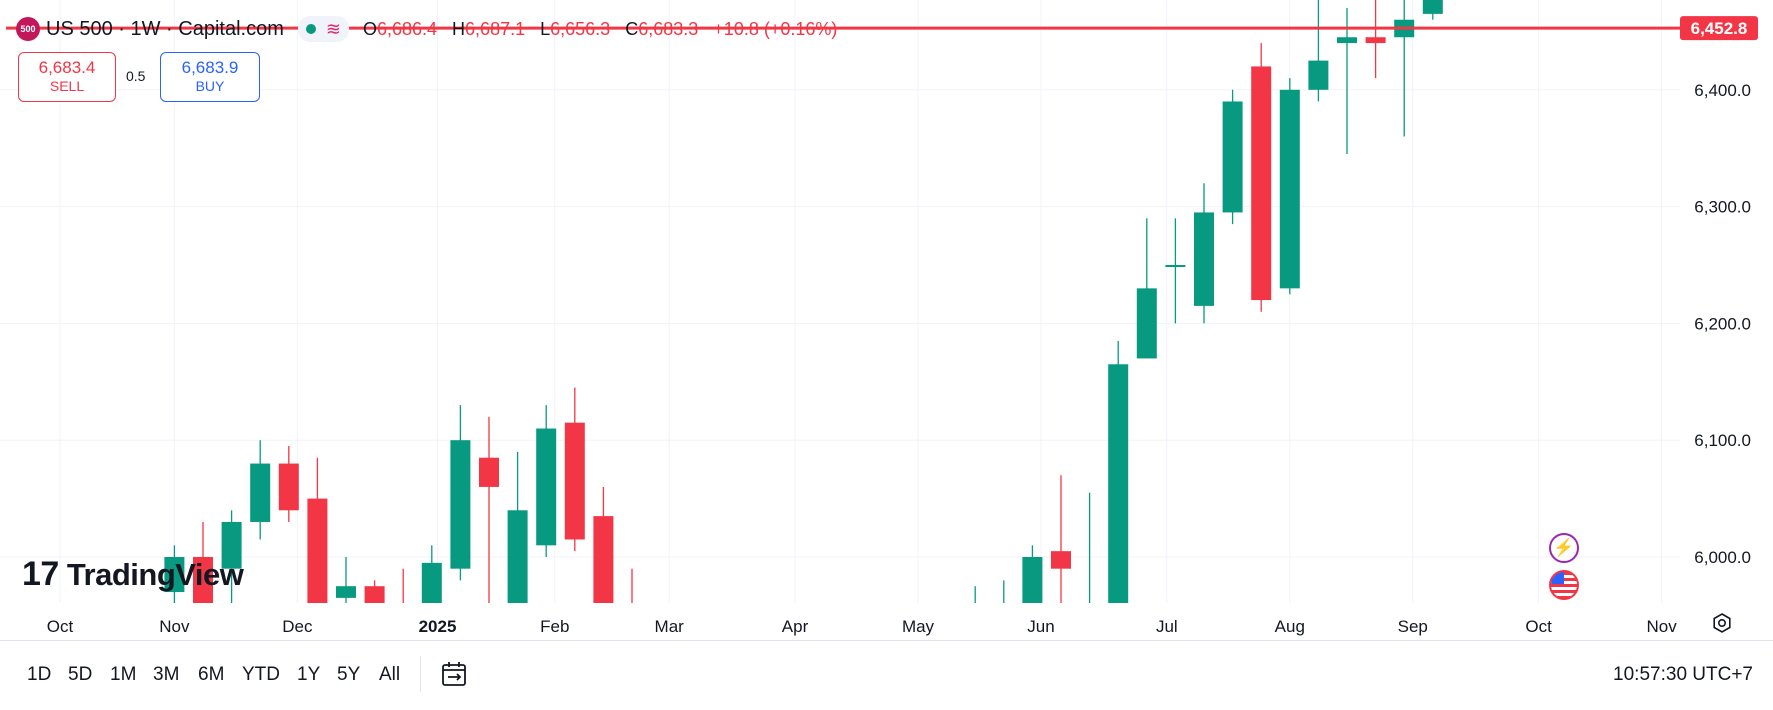 The image size is (1773, 710). I want to click on calendar-range-icon, so click(454, 674).